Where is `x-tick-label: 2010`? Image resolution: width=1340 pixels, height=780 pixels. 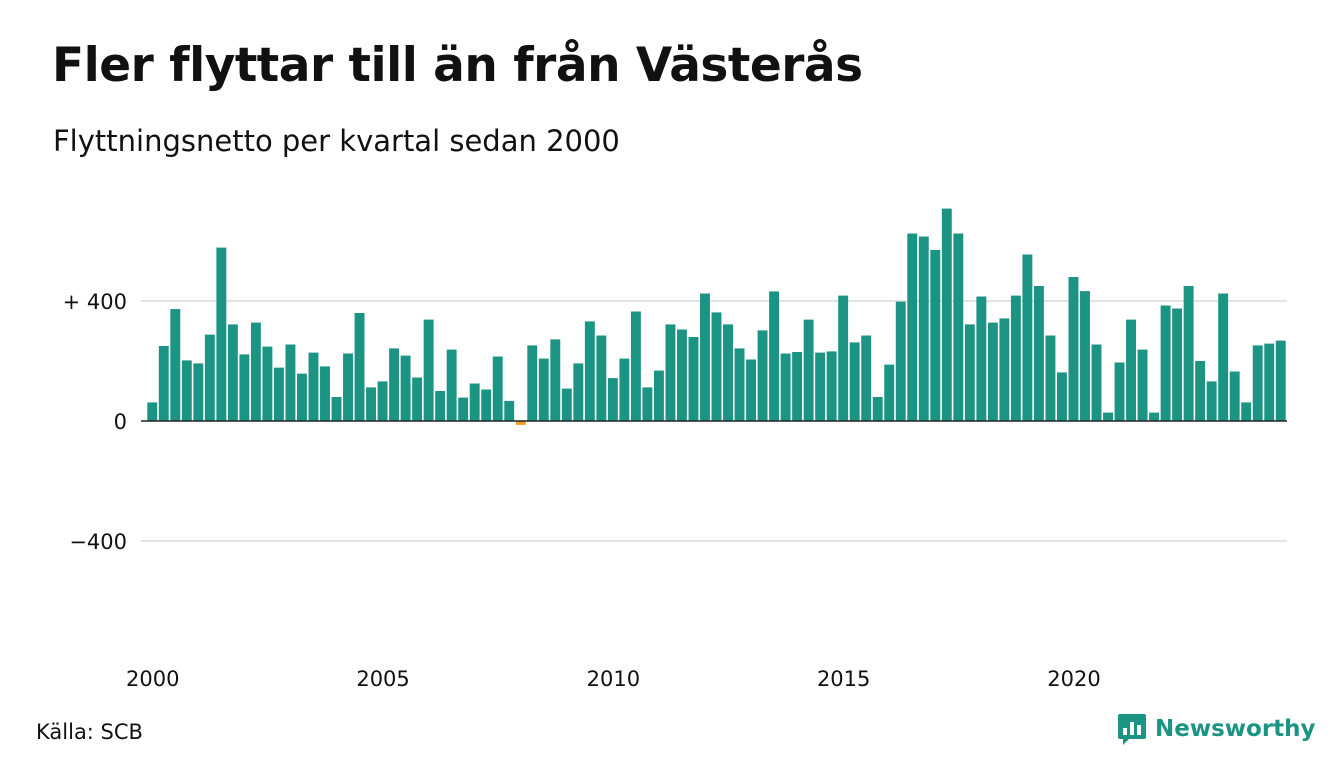
x-tick-label: 2010 is located at coordinates (613, 679).